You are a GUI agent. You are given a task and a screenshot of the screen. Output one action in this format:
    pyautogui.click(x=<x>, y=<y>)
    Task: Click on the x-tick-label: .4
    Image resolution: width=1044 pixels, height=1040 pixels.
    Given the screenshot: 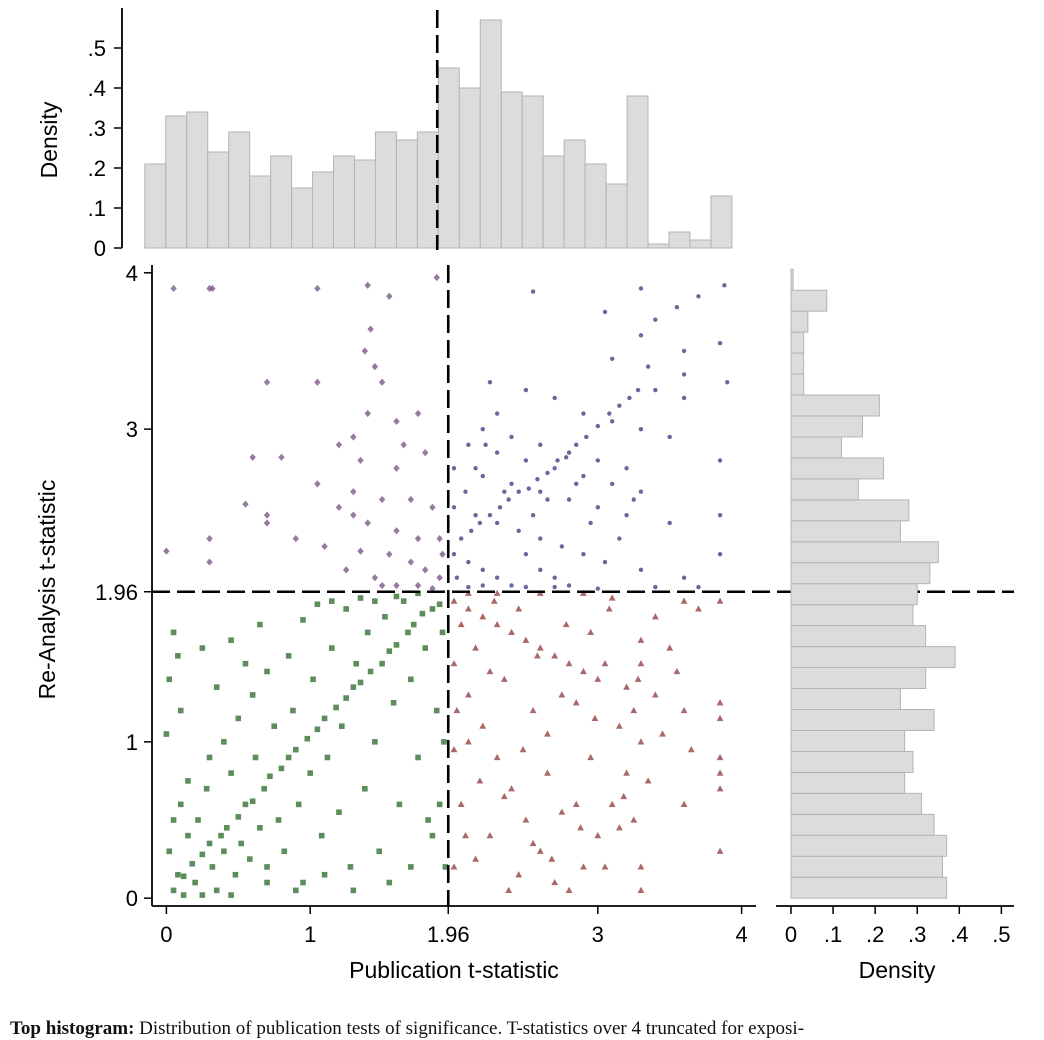 What is the action you would take?
    pyautogui.click(x=959, y=934)
    